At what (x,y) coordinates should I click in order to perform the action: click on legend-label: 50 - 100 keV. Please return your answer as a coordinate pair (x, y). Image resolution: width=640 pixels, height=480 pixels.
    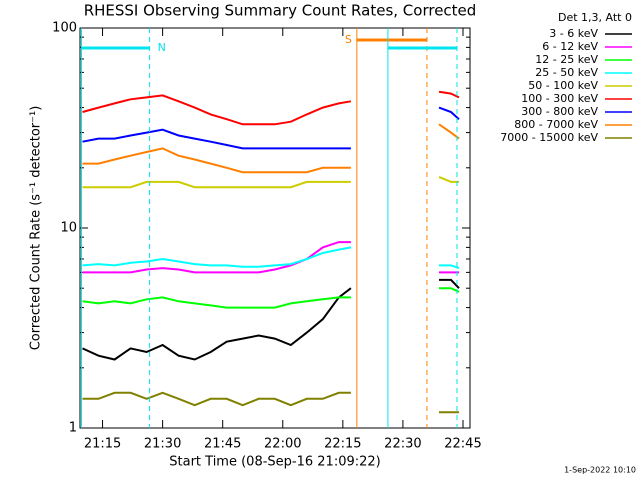
    Looking at the image, I should click on (563, 85).